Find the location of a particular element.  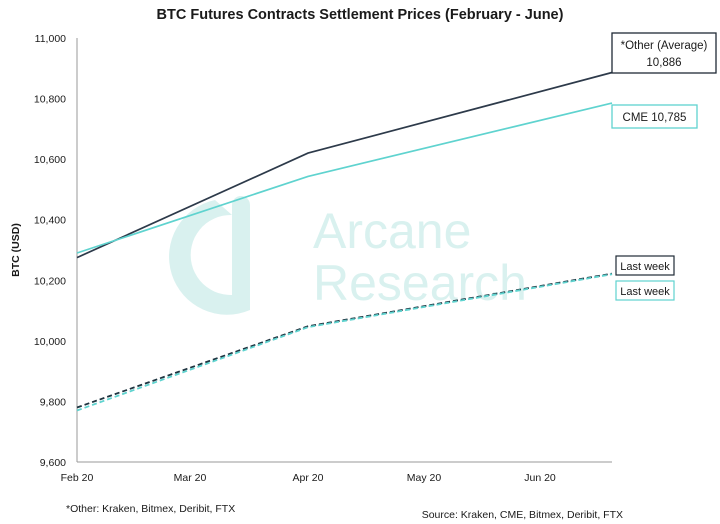

callout-last-week-cme-label: Last week is located at coordinates (645, 292).